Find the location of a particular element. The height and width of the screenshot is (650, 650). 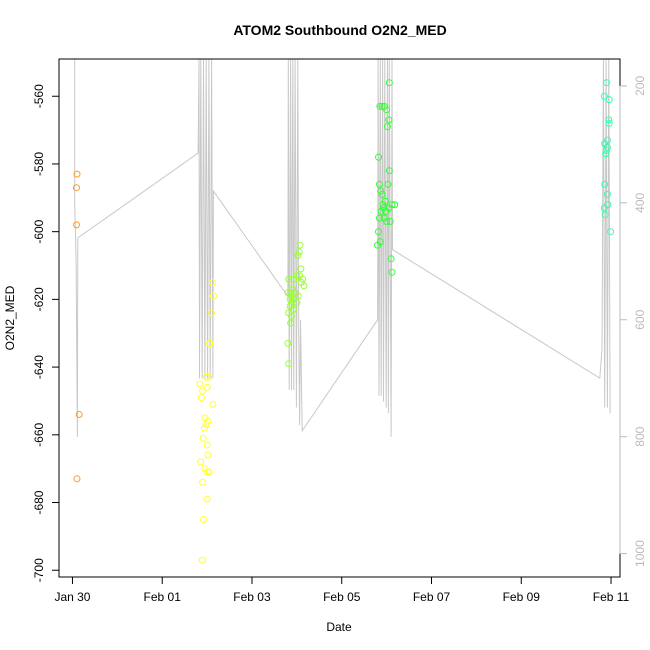

y2-tick-label: 1000 is located at coordinates (640, 553).